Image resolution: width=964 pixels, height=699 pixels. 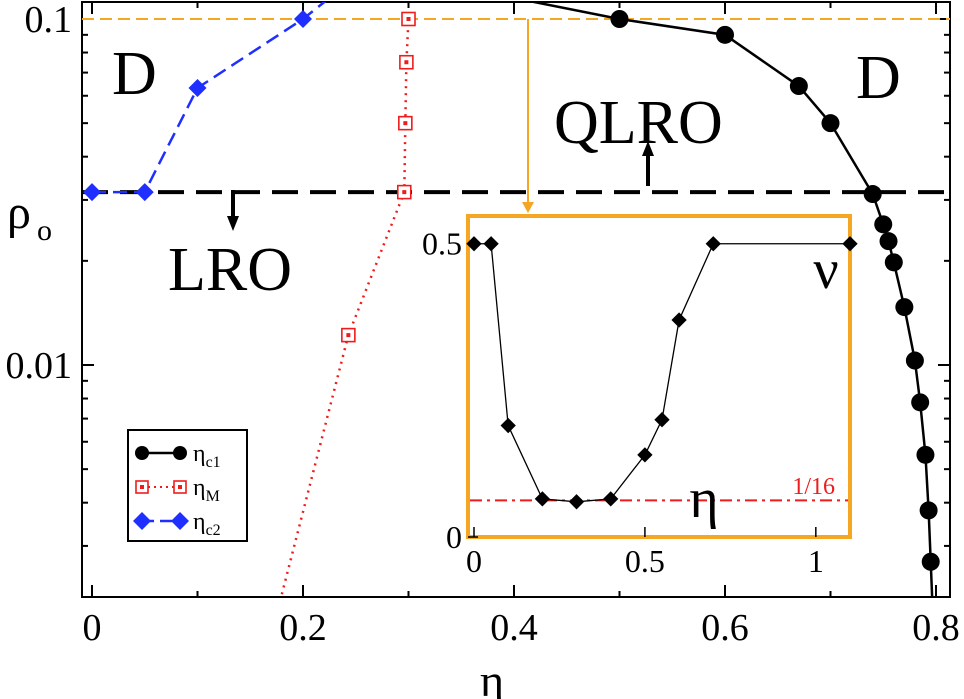 I want to click on series-line, so click(x=344, y=307).